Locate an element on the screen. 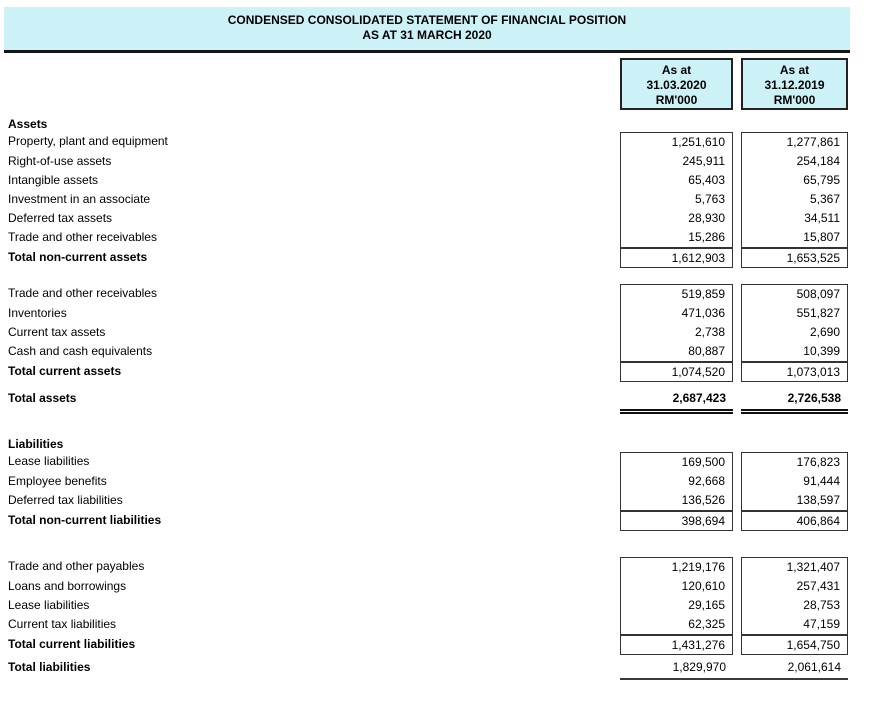  total-row-current-assets: Total current assets 1,074,520 1,073,013 is located at coordinates (424, 372).